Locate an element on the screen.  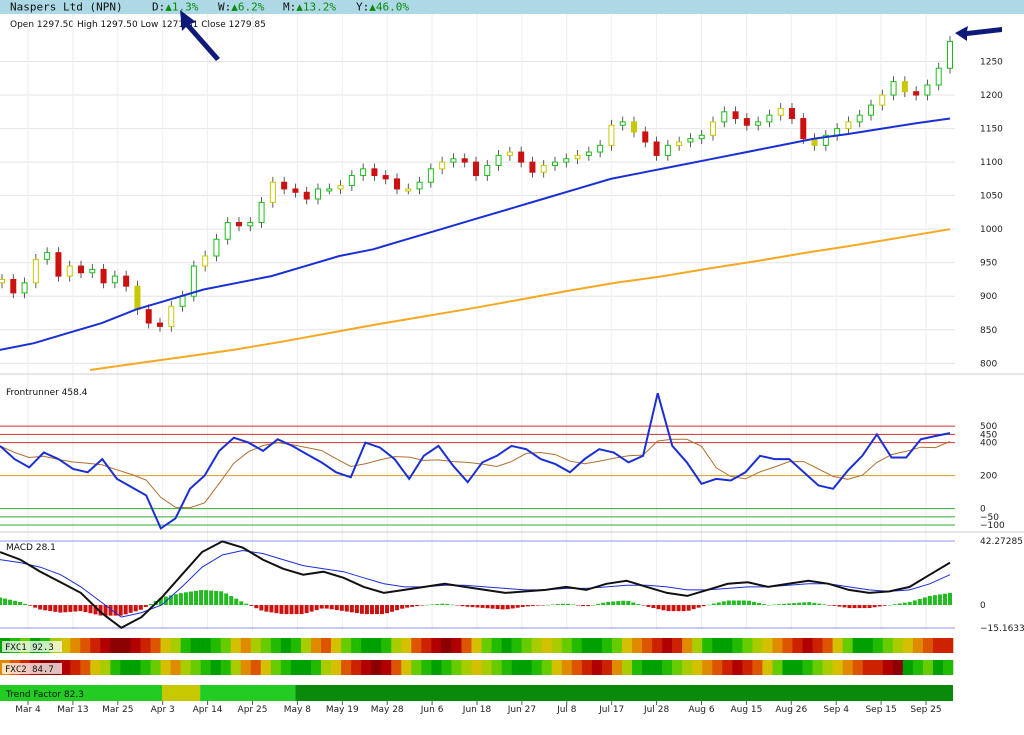
x-tick-label: Jul 8 is located at coordinates (566, 710).